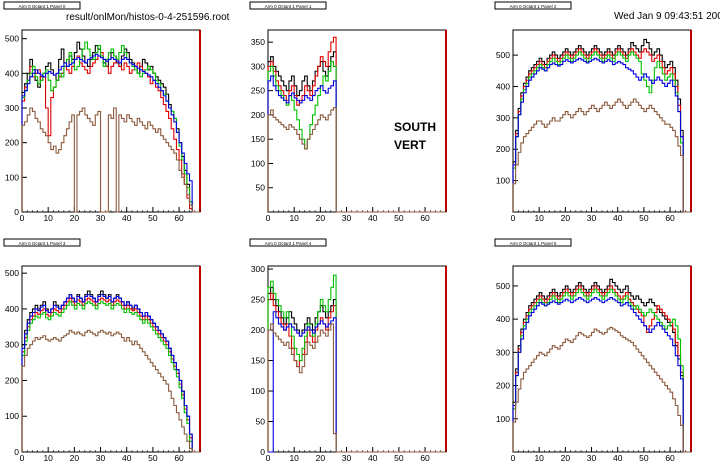 The height and width of the screenshot is (464, 720). I want to click on panel-title: Arm 0 Octant 1 Panel 1, so click(288, 6).